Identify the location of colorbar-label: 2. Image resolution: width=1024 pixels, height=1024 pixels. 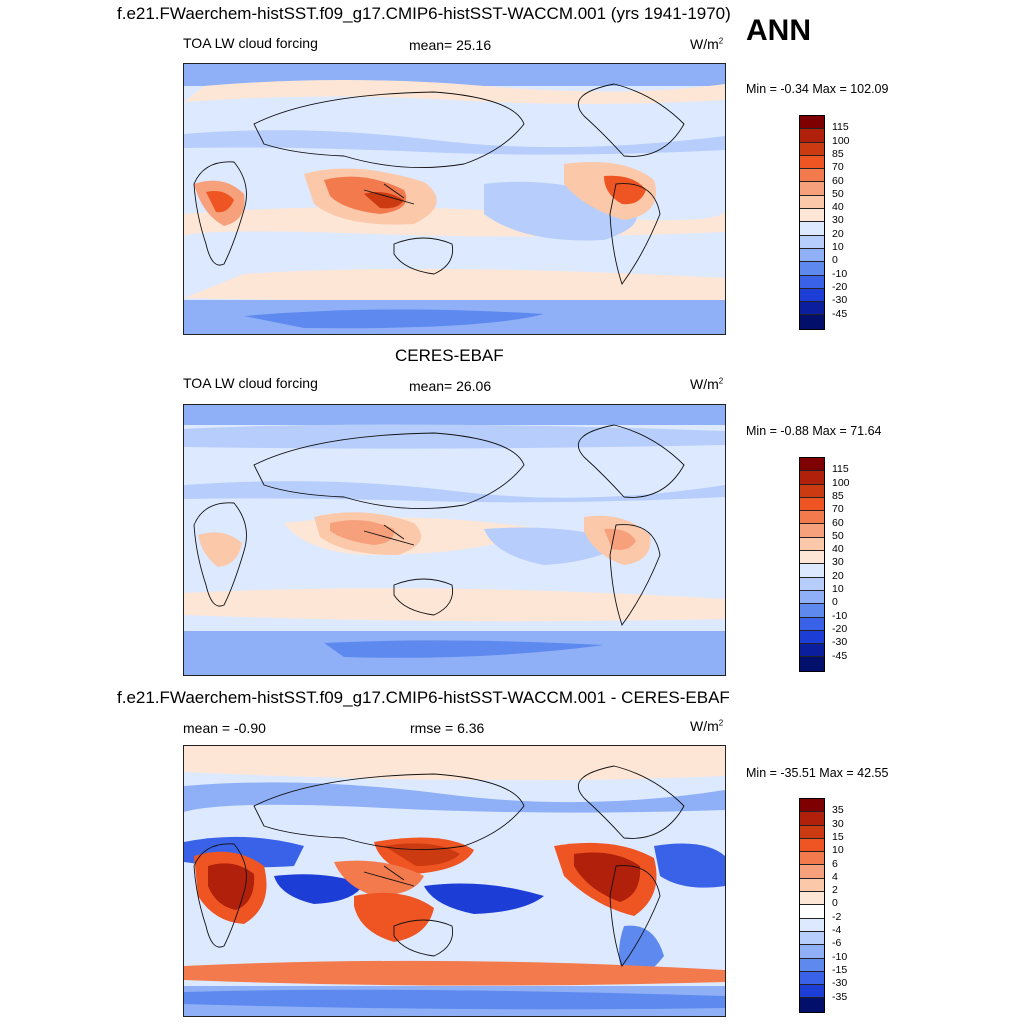
(835, 890).